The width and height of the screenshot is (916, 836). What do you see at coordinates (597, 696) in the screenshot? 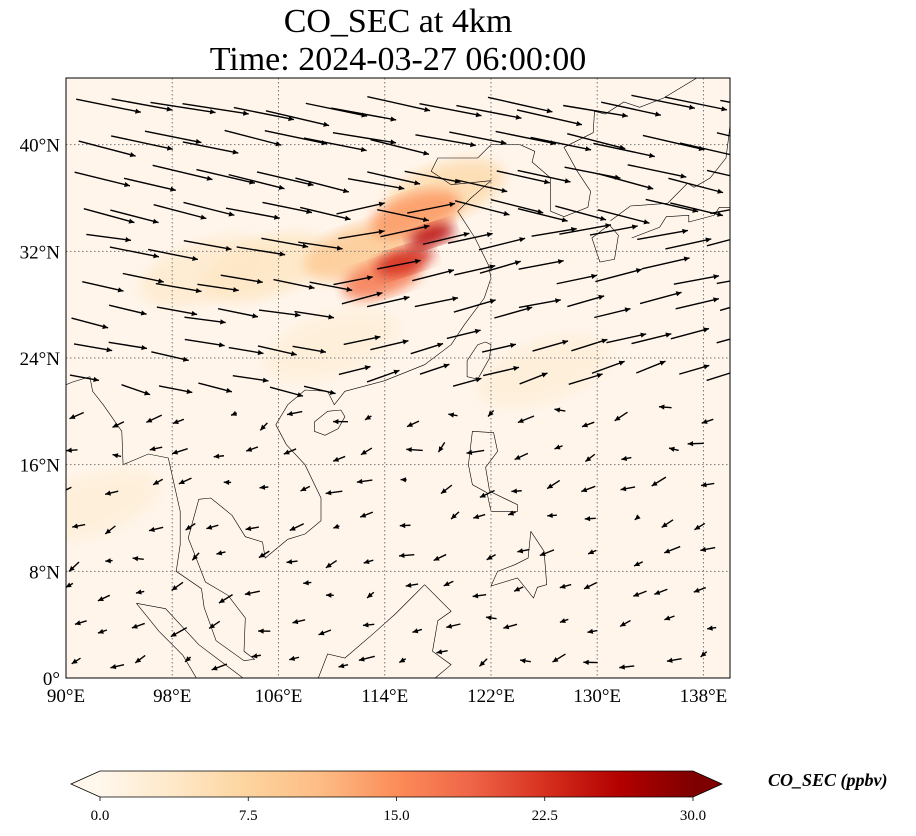
I see `lon-tick-label: 130°E` at bounding box center [597, 696].